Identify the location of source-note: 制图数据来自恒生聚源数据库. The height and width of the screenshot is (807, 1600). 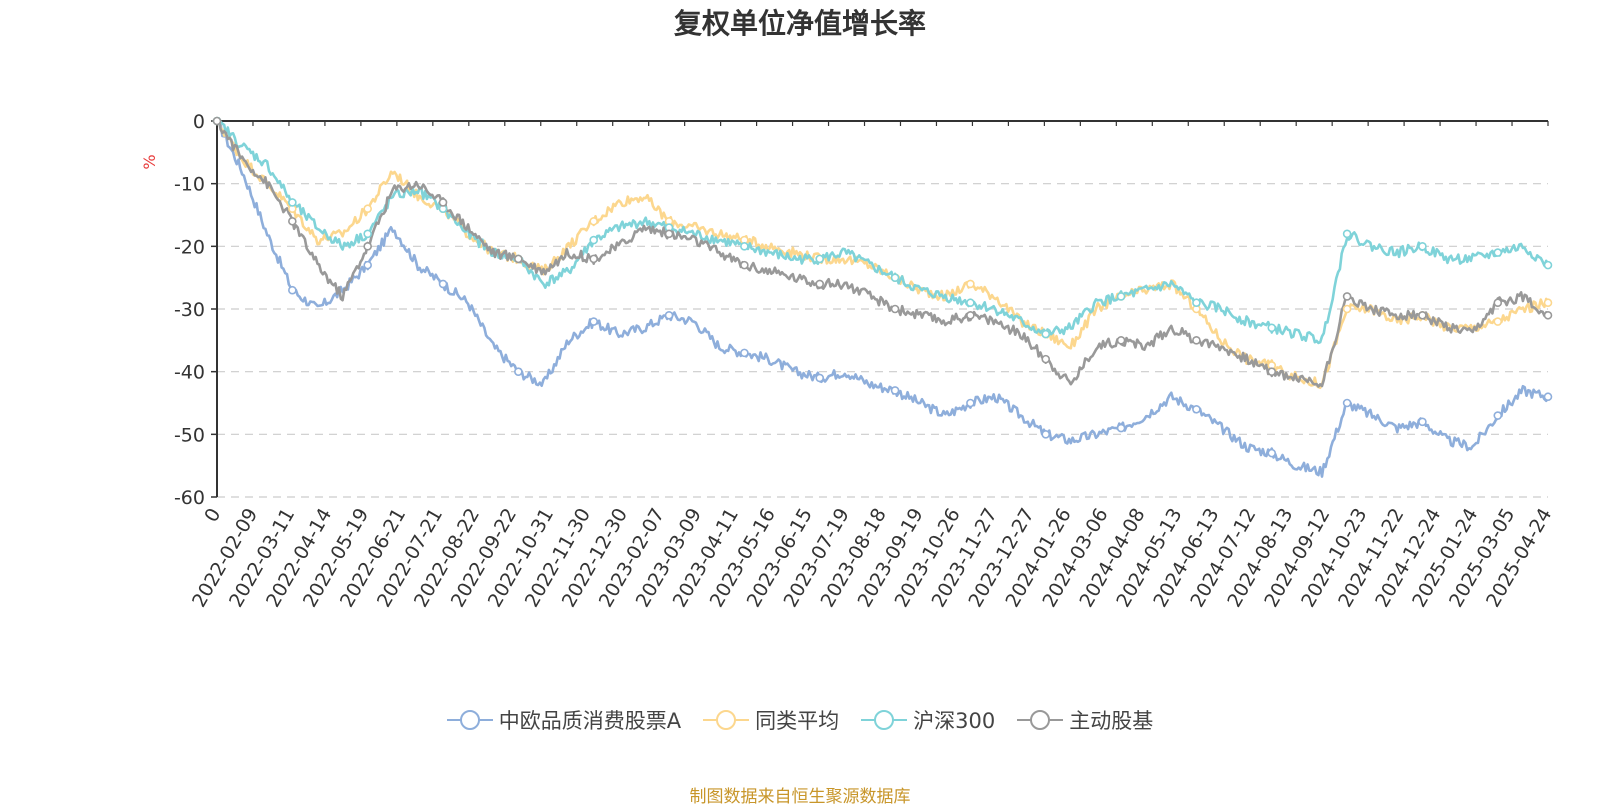
(800, 797).